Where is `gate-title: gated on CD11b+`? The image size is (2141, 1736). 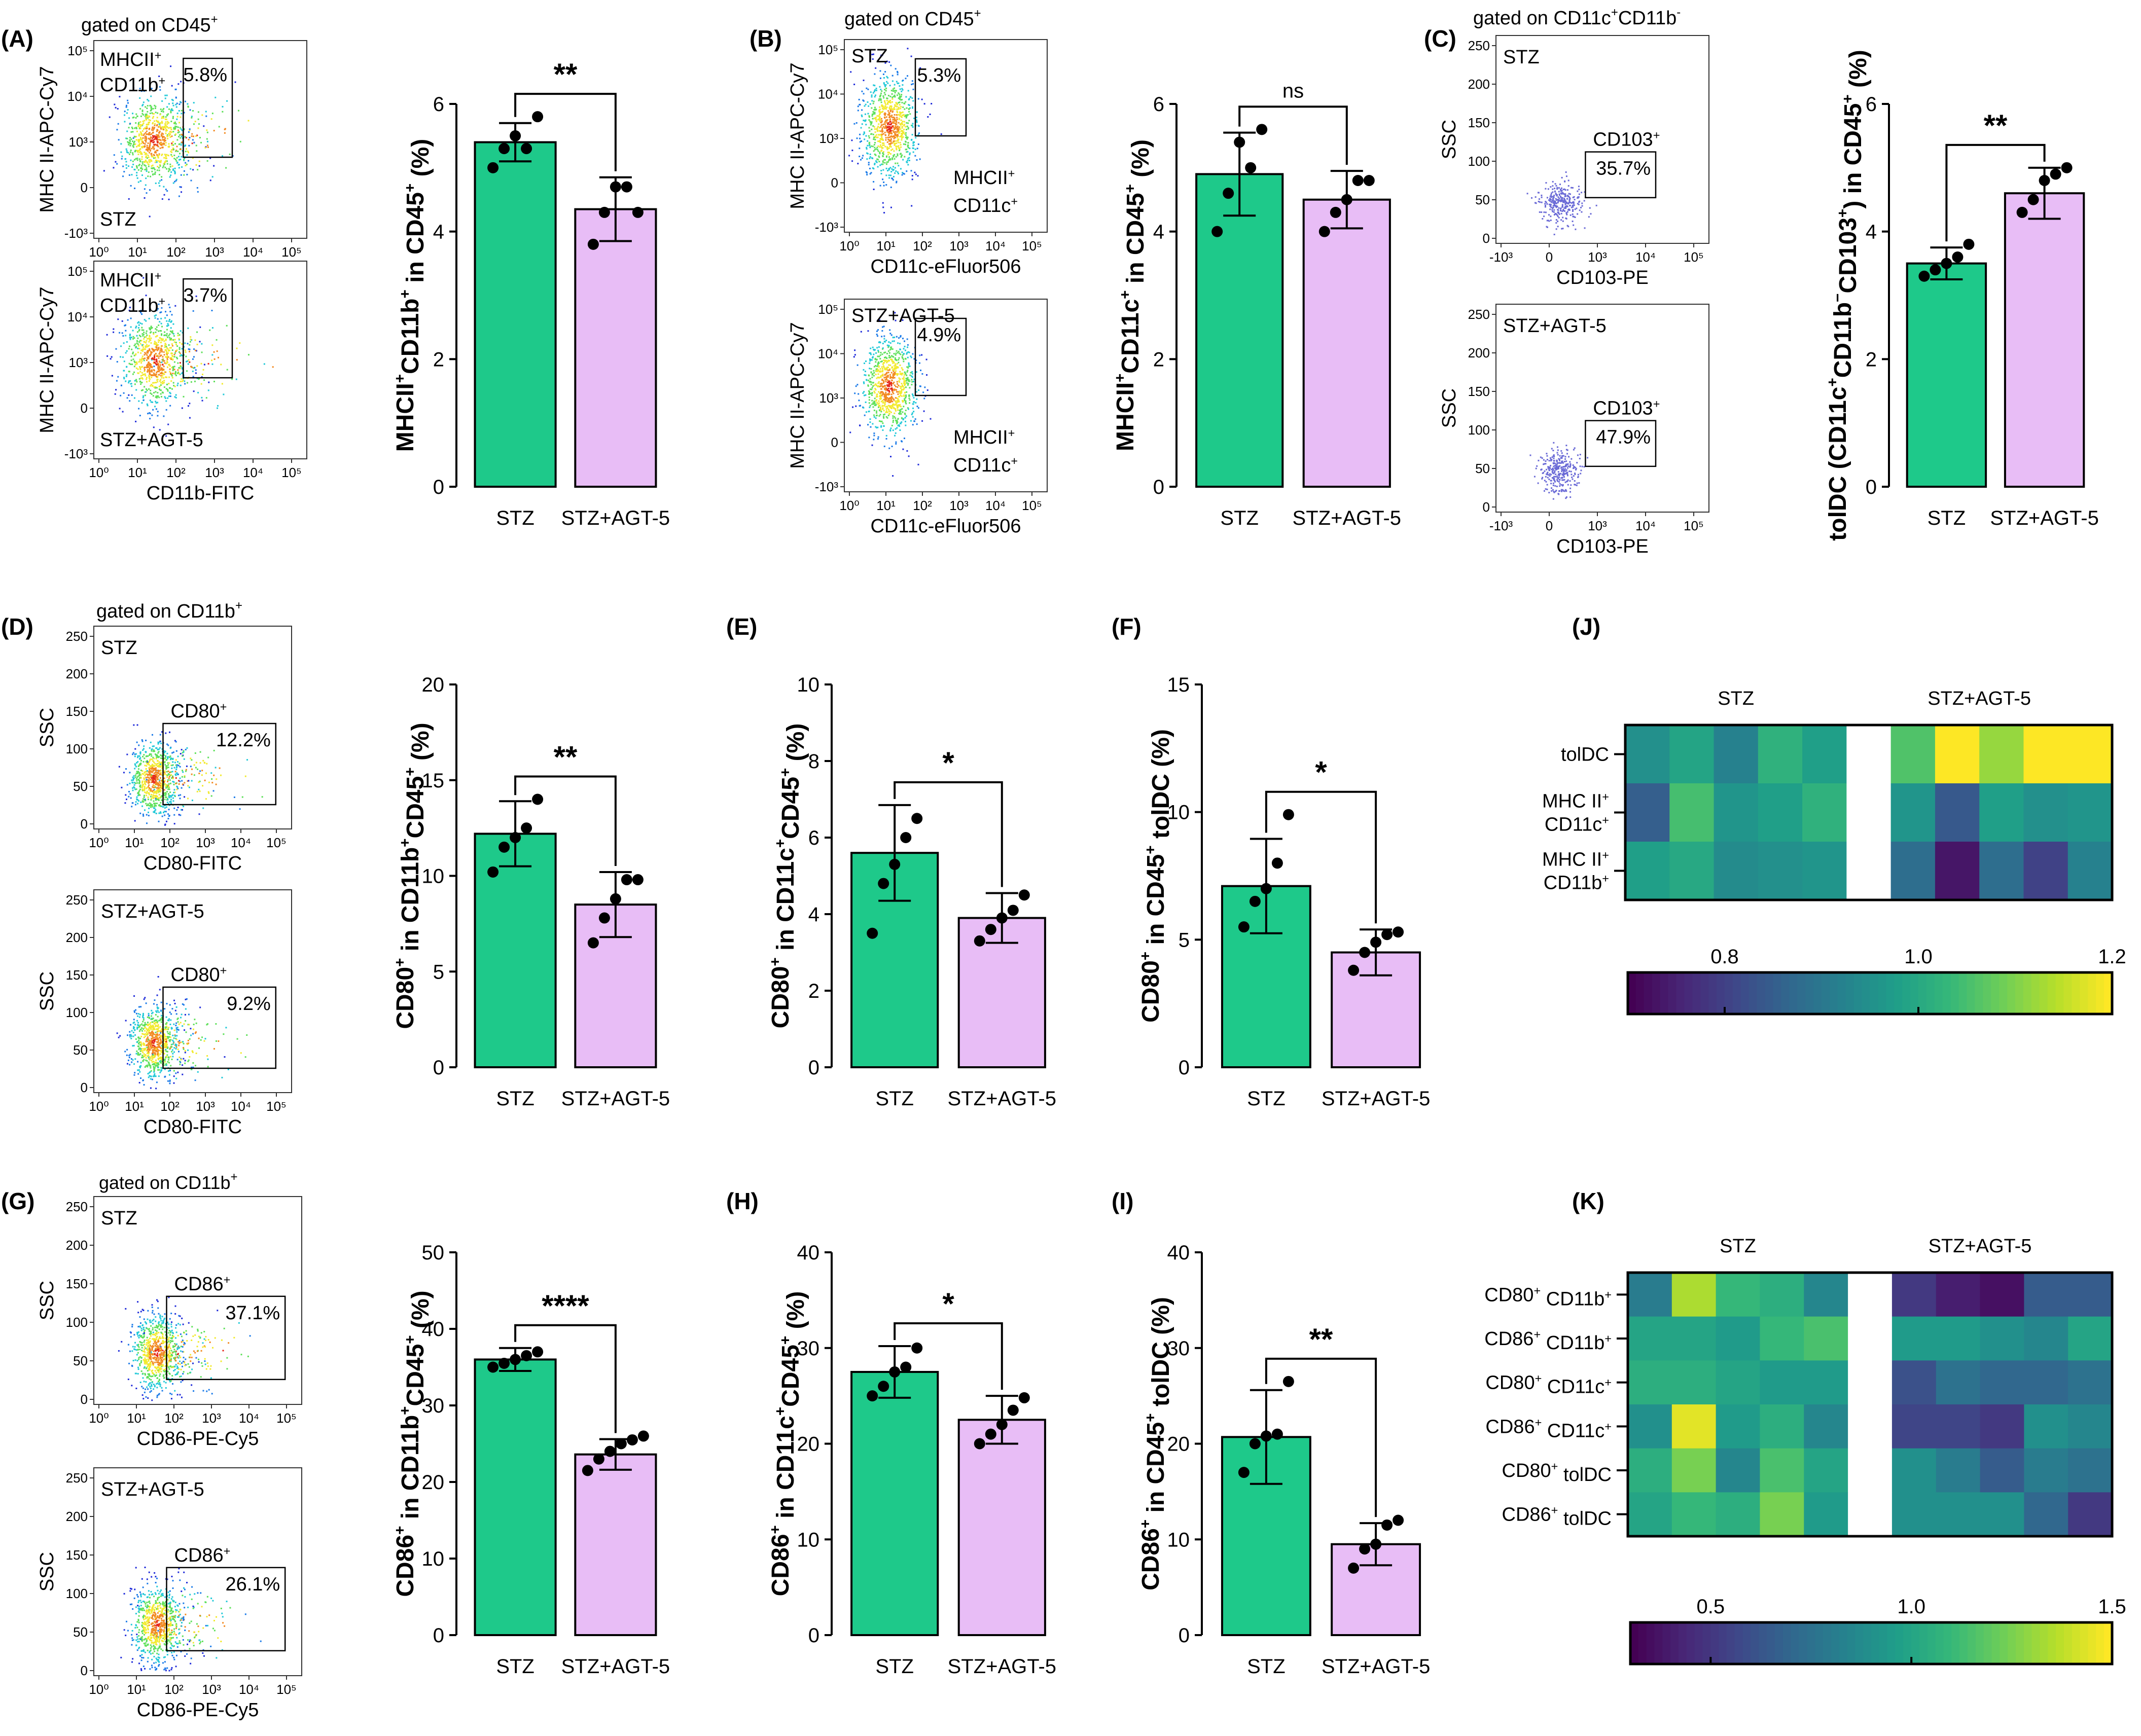
gate-title: gated on CD11b+ is located at coordinates (169, 610).